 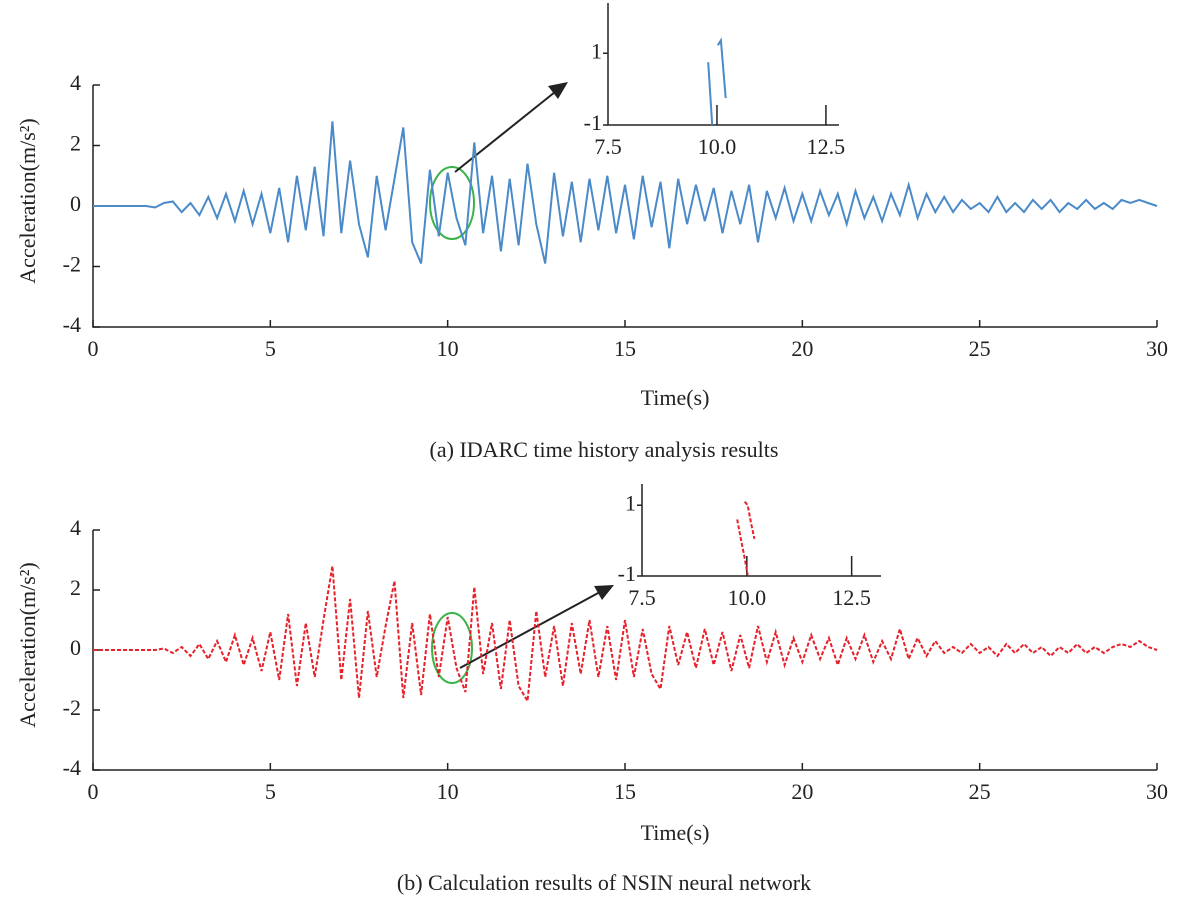 I want to click on caption: (a) IDARC time history analysis results, so click(x=604, y=449).